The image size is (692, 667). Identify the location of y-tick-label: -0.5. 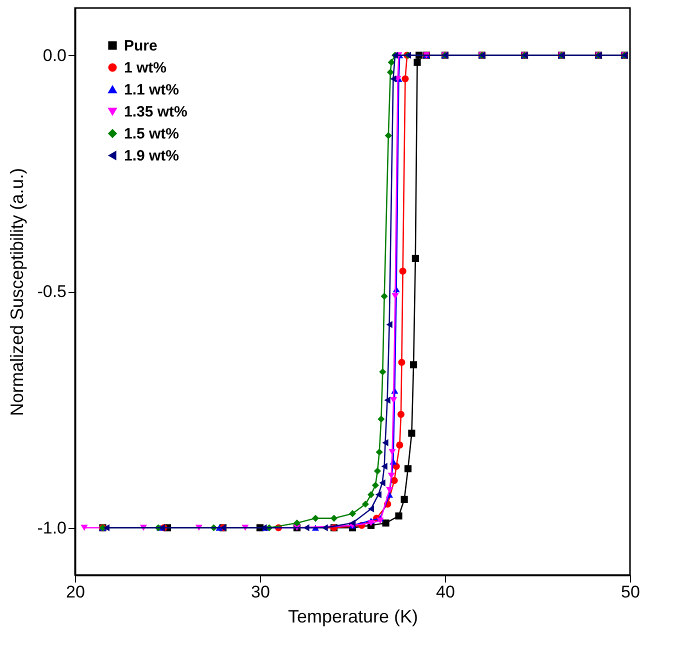
(51, 291).